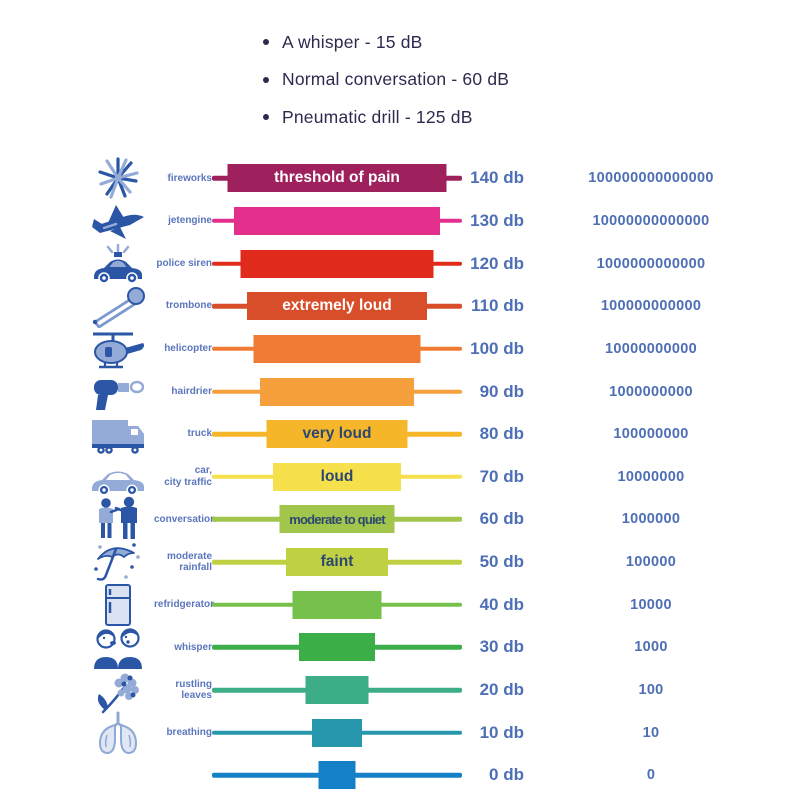  Describe the element at coordinates (651, 434) in the screenshot. I see `intensity-value: 100000000` at that location.